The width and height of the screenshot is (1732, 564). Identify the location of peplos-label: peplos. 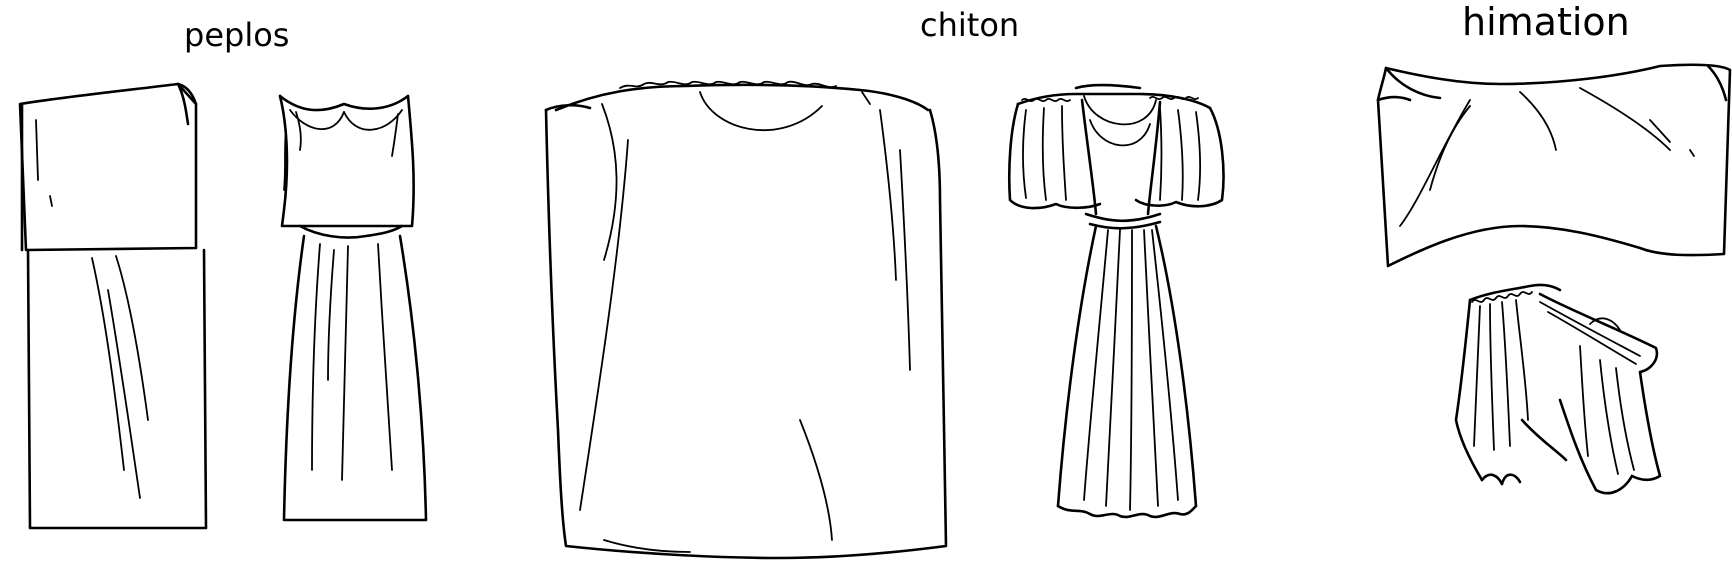
(237, 35).